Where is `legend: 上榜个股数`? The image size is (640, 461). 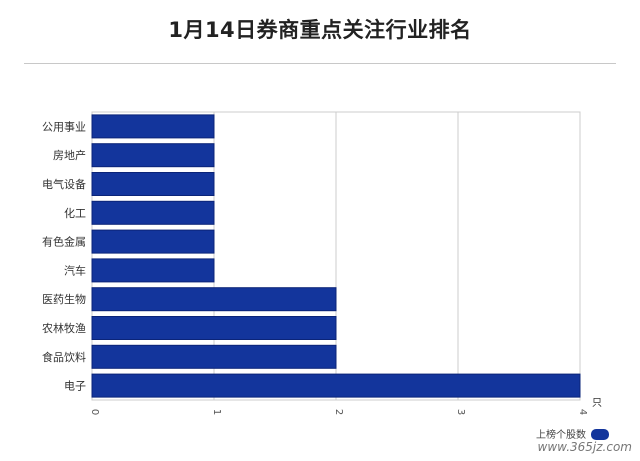 legend: 上榜个股数 is located at coordinates (572, 434).